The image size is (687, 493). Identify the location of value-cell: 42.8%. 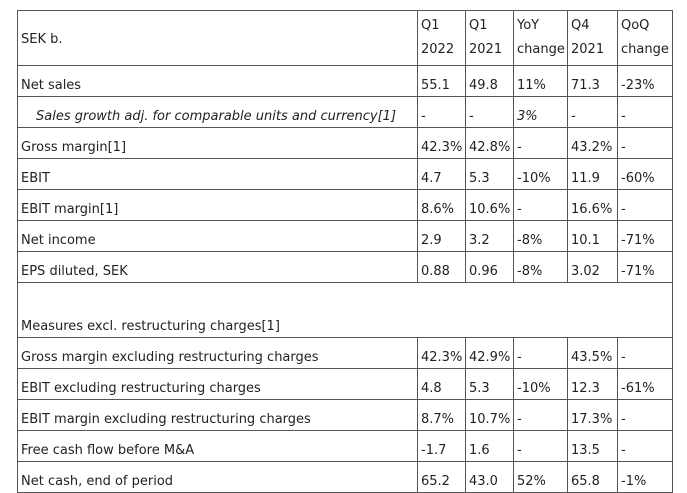
(489, 143).